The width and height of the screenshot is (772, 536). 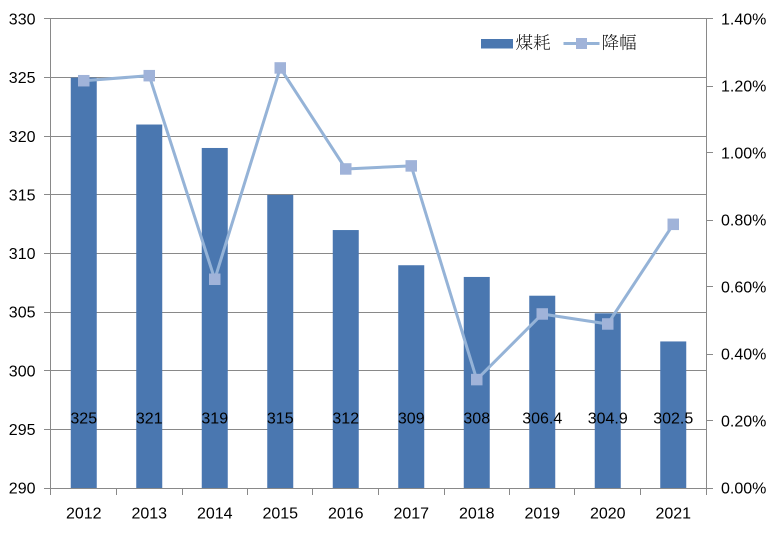 What do you see at coordinates (411, 419) in the screenshot?
I see `svg-text: 309` at bounding box center [411, 419].